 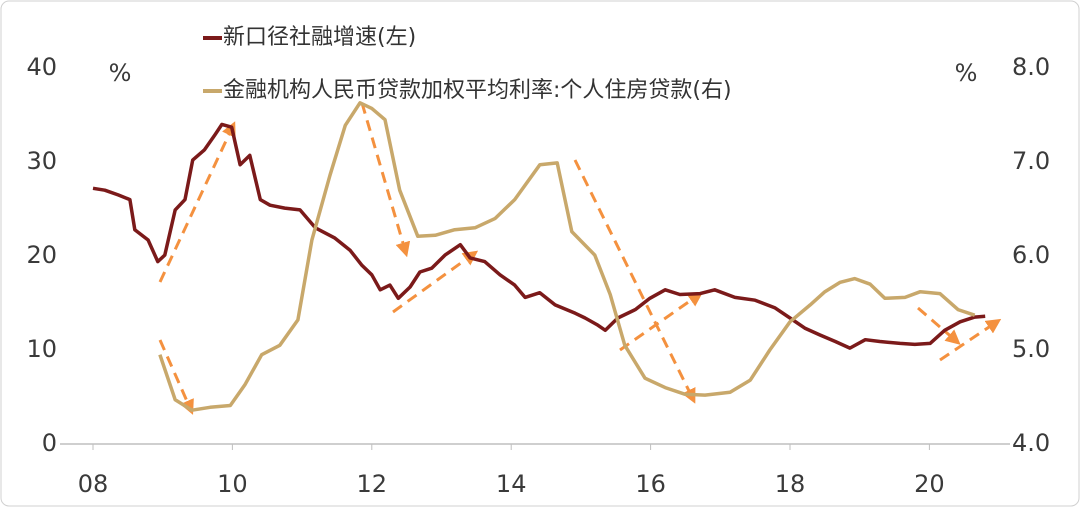 I want to click on y2-tick-label: 8.0, so click(x=1031, y=67).